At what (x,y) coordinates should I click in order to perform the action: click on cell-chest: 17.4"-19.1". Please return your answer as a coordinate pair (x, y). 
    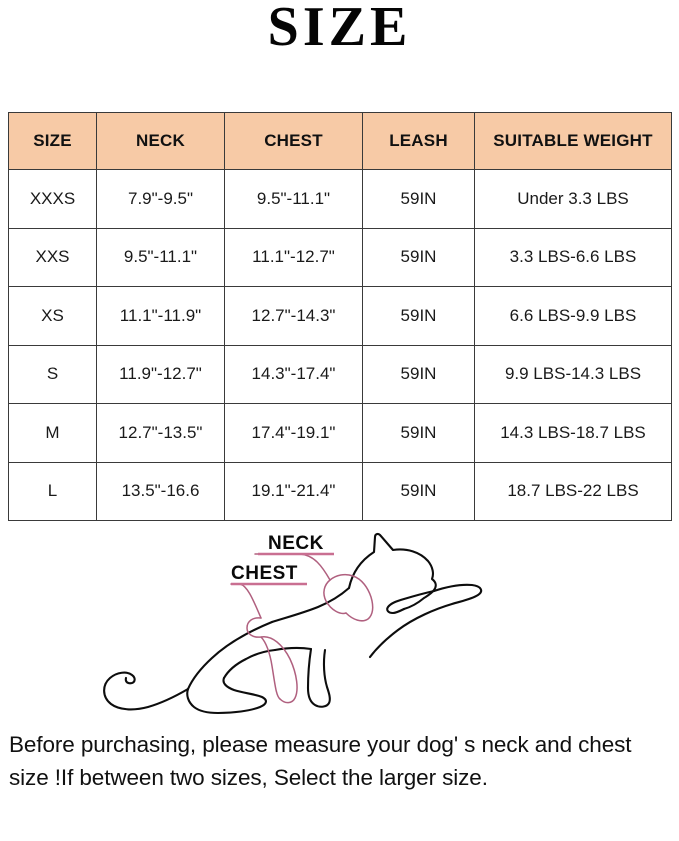
    Looking at the image, I should click on (293, 433).